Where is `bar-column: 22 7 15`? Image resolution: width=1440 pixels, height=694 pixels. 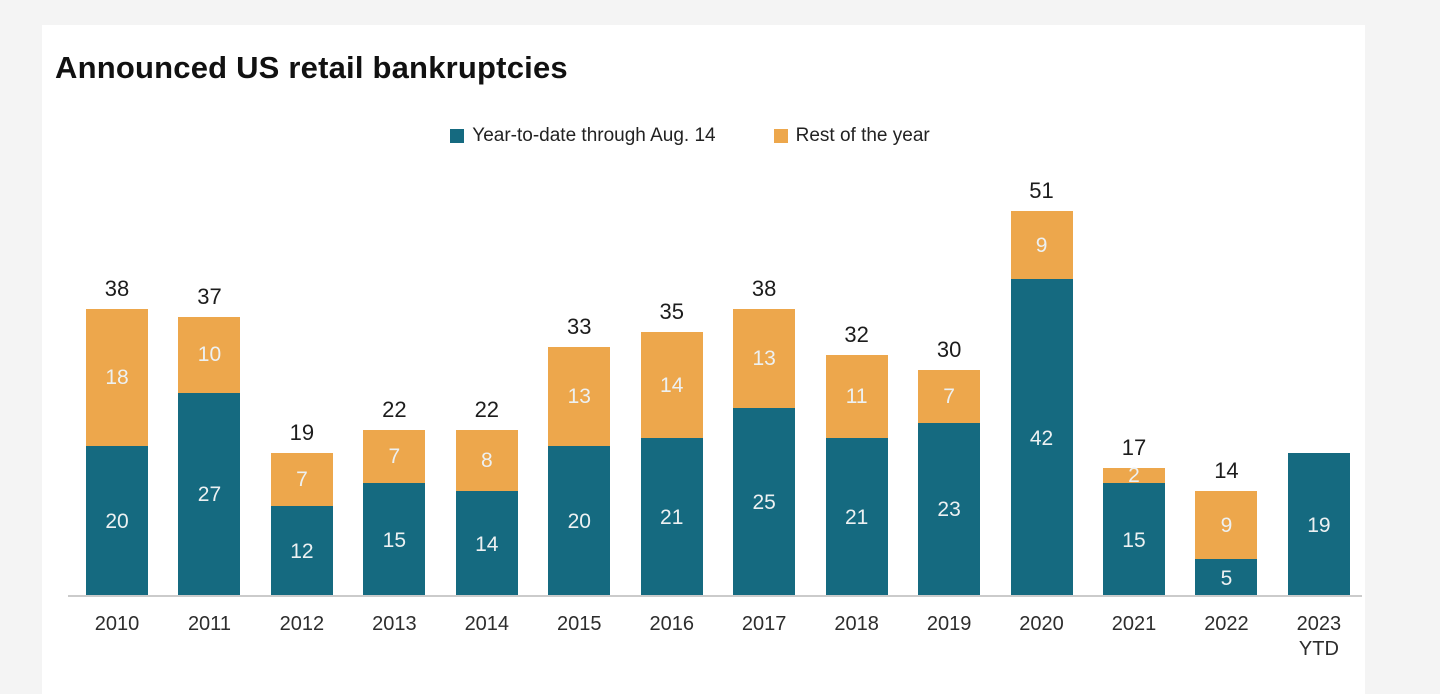
bar-column: 22 7 15 is located at coordinates (394, 497).